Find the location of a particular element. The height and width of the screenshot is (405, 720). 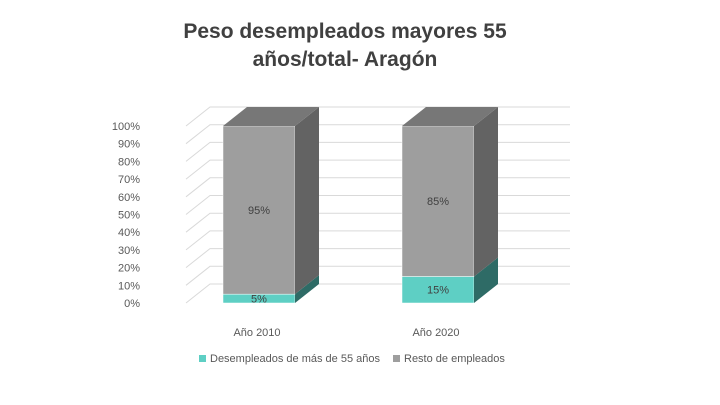

y-tick-label: 60% is located at coordinates (129, 198).